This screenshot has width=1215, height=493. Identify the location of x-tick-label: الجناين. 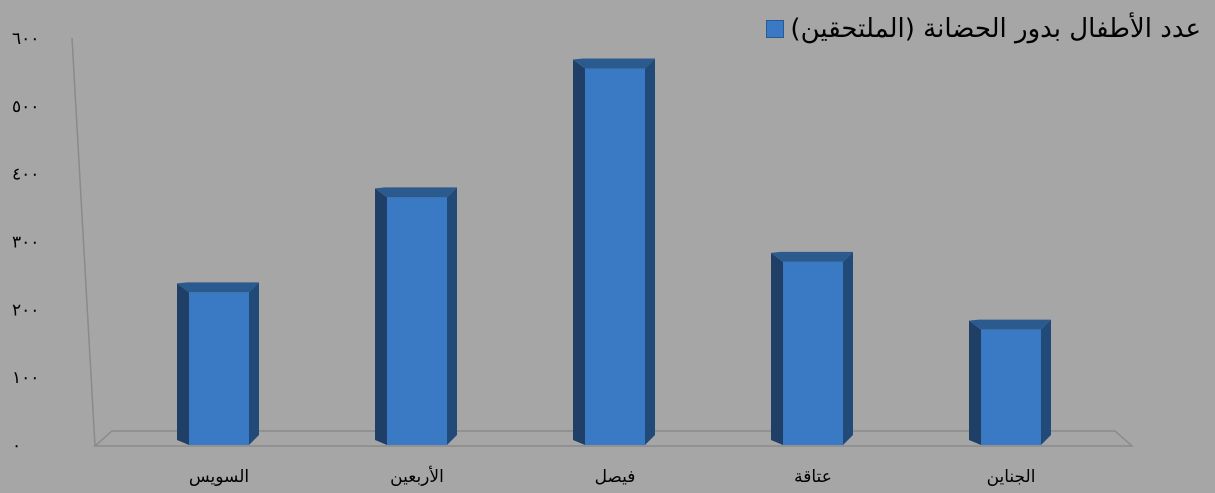
(1011, 477).